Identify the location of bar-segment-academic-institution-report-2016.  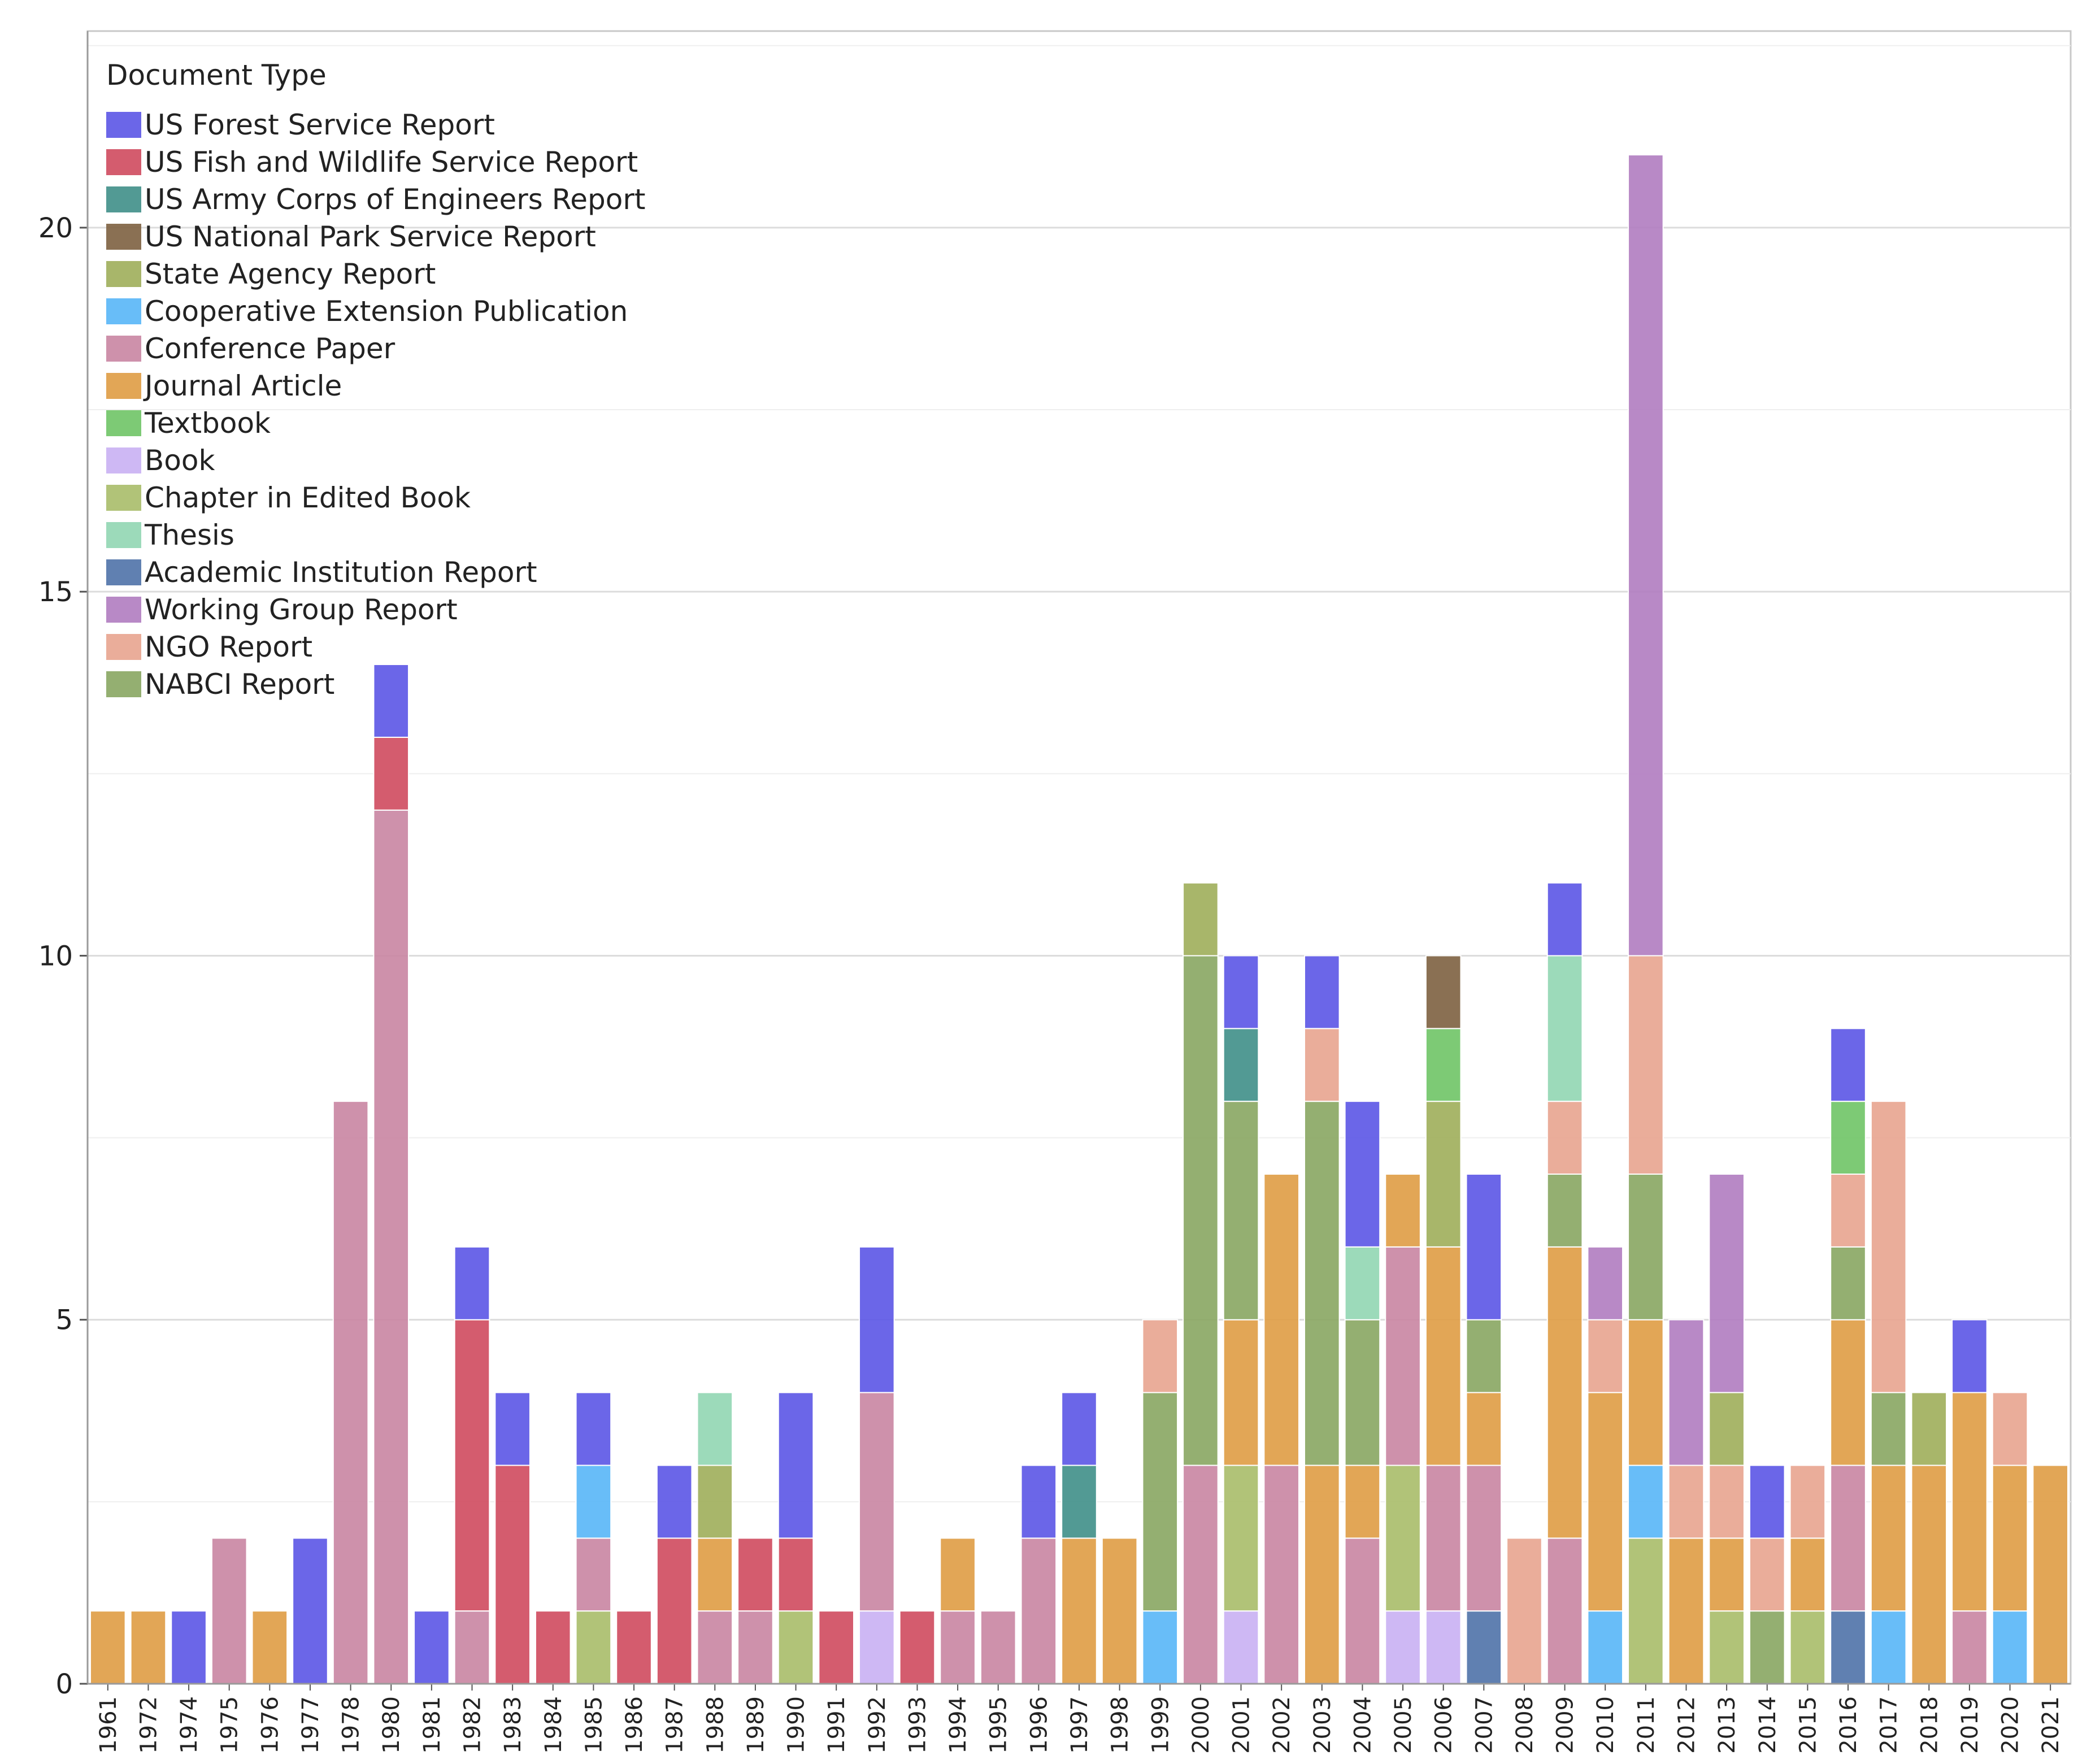
(1848, 1647).